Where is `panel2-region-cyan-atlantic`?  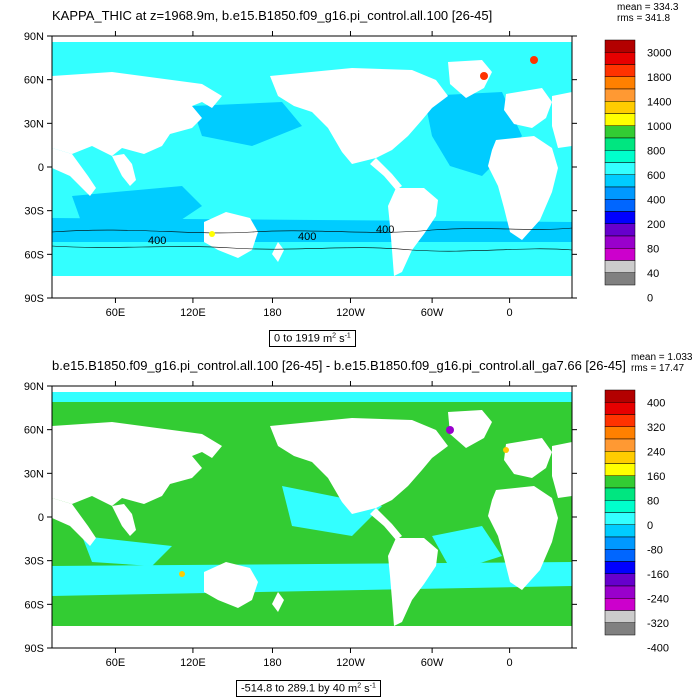
panel2-region-cyan-atlantic is located at coordinates (467, 549).